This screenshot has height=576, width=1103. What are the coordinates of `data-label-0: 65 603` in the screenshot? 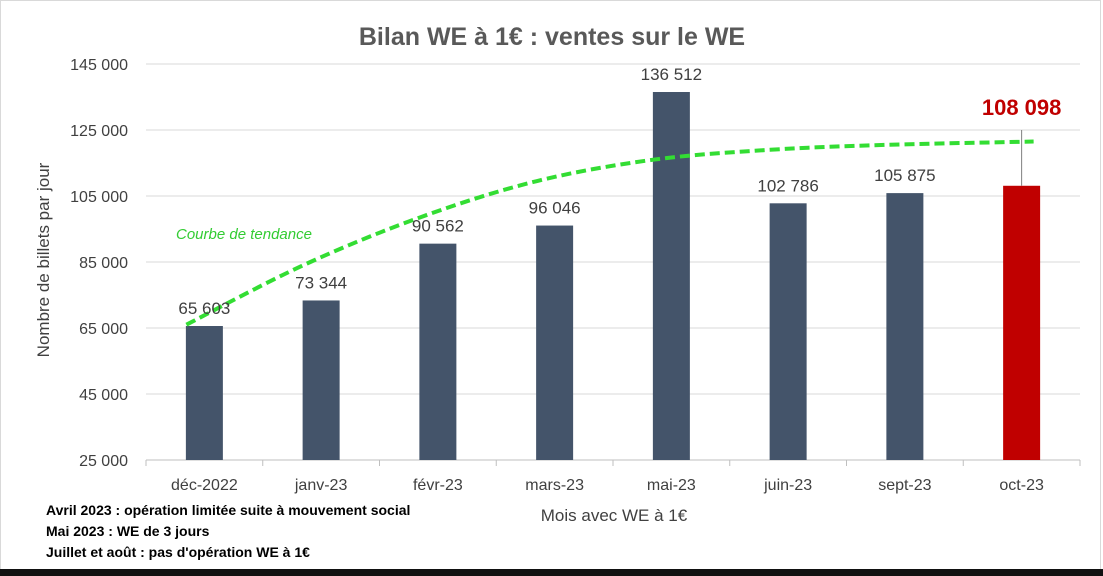 It's located at (204, 308).